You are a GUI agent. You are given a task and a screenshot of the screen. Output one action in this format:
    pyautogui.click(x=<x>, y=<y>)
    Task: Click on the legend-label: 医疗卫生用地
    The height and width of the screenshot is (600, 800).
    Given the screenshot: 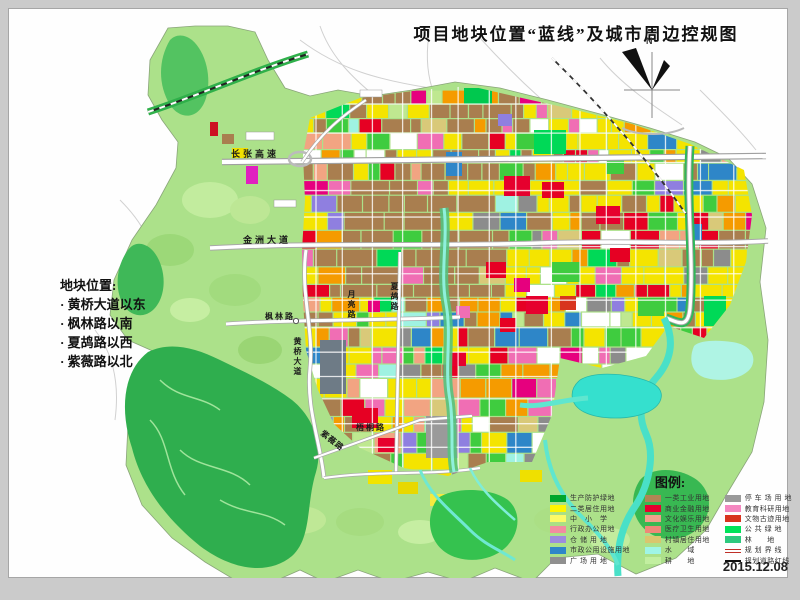 What is the action you would take?
    pyautogui.click(x=687, y=530)
    